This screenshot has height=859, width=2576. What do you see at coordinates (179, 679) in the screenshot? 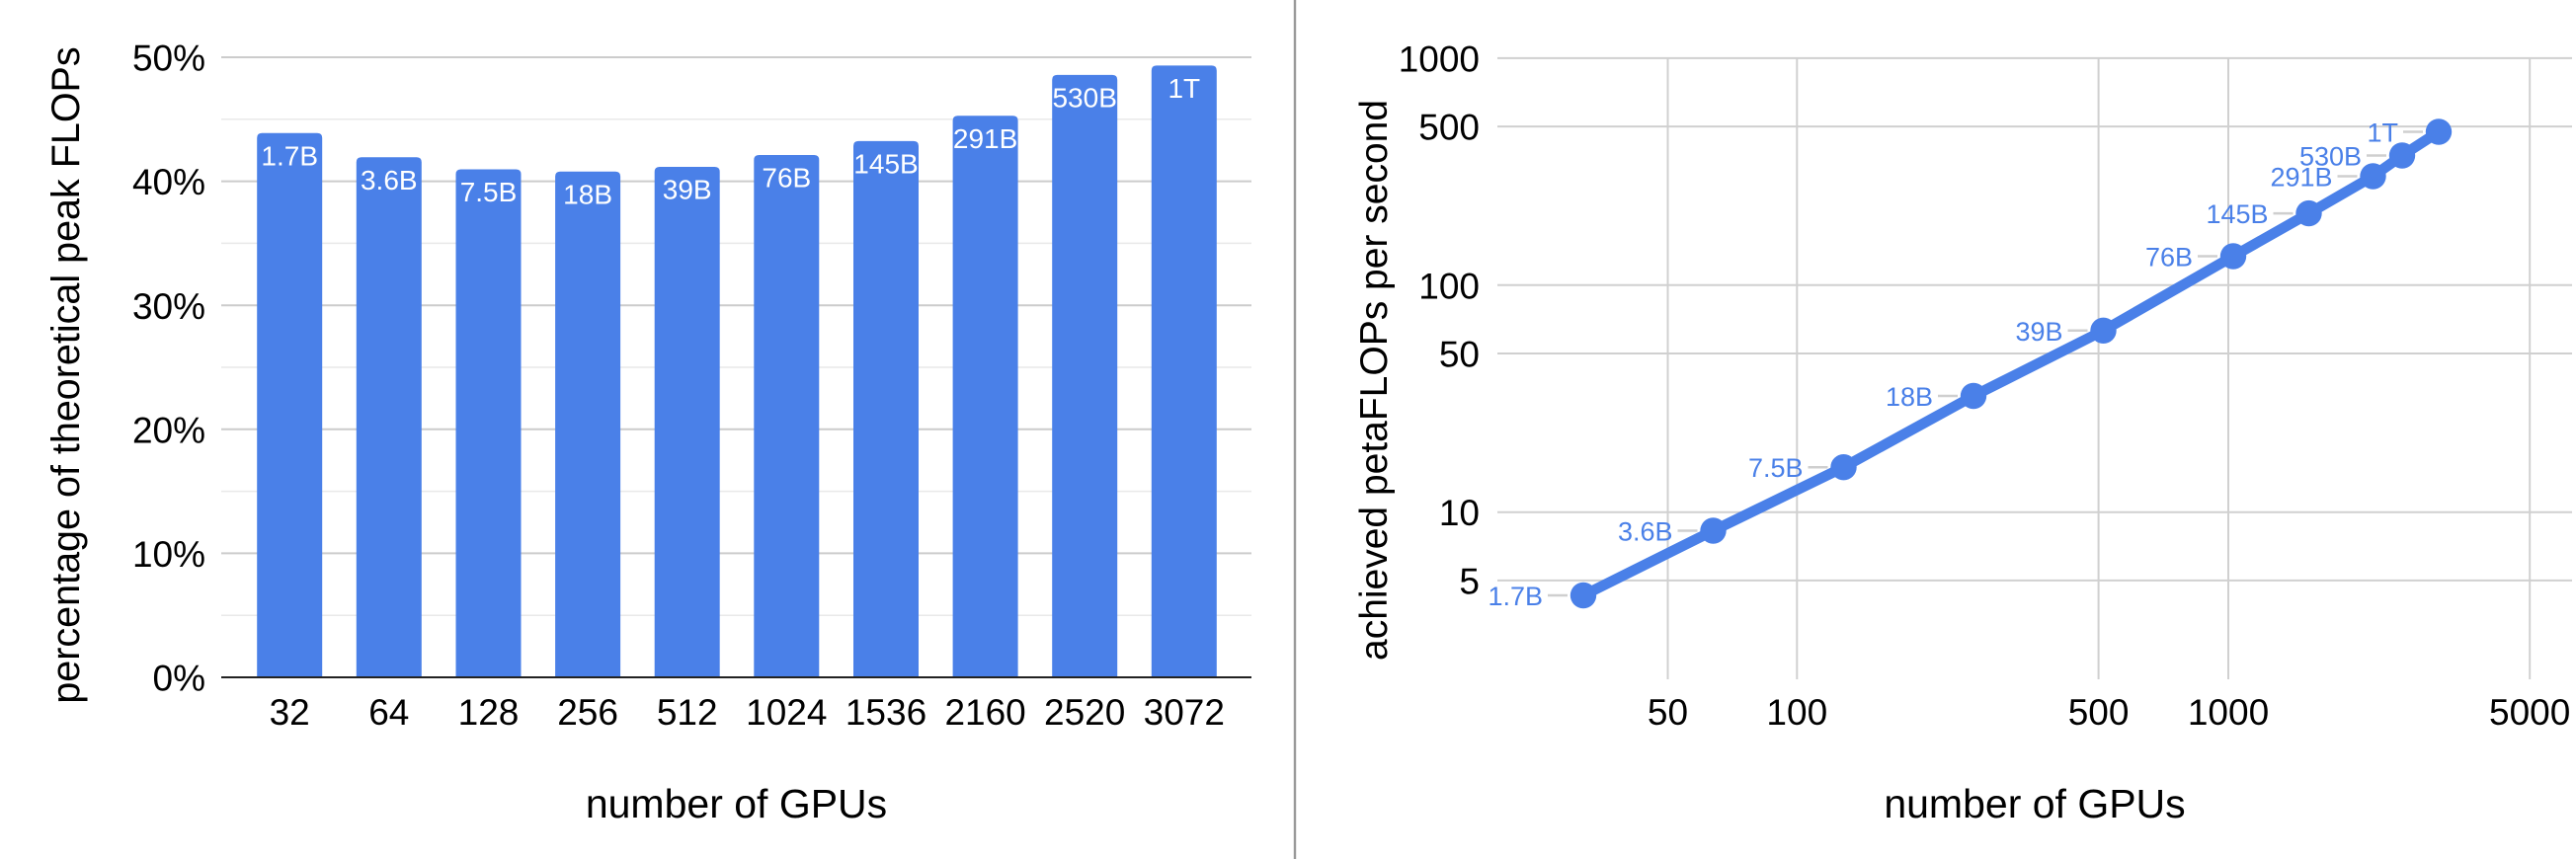
I see `svg-text: 0%` at bounding box center [179, 679].